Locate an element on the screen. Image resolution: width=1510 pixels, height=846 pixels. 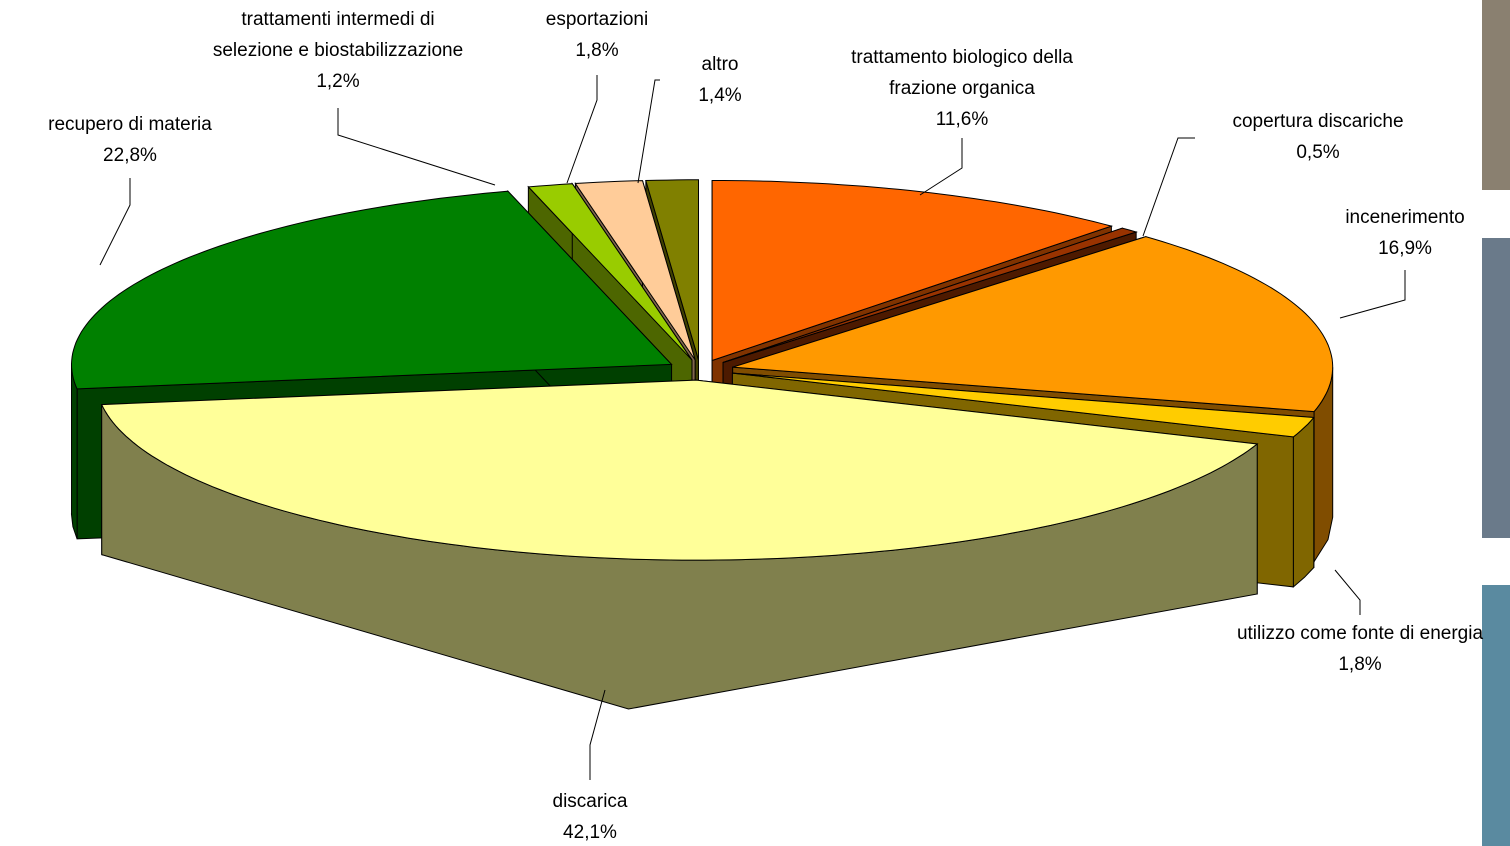
slice-label: esportazioni 1,8% is located at coordinates (597, 35).